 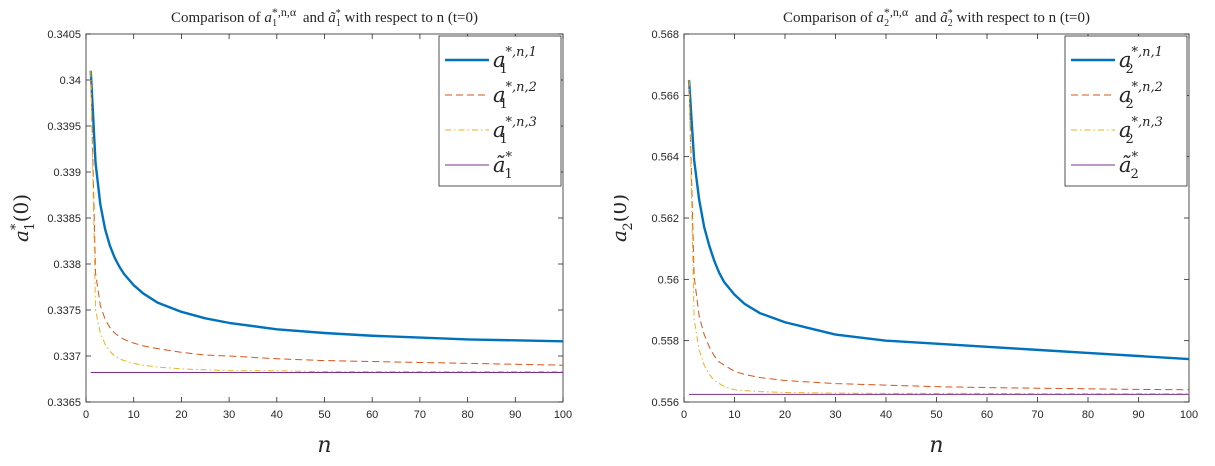 What do you see at coordinates (67, 357) in the screenshot?
I see `y-tick-label: 0.337` at bounding box center [67, 357].